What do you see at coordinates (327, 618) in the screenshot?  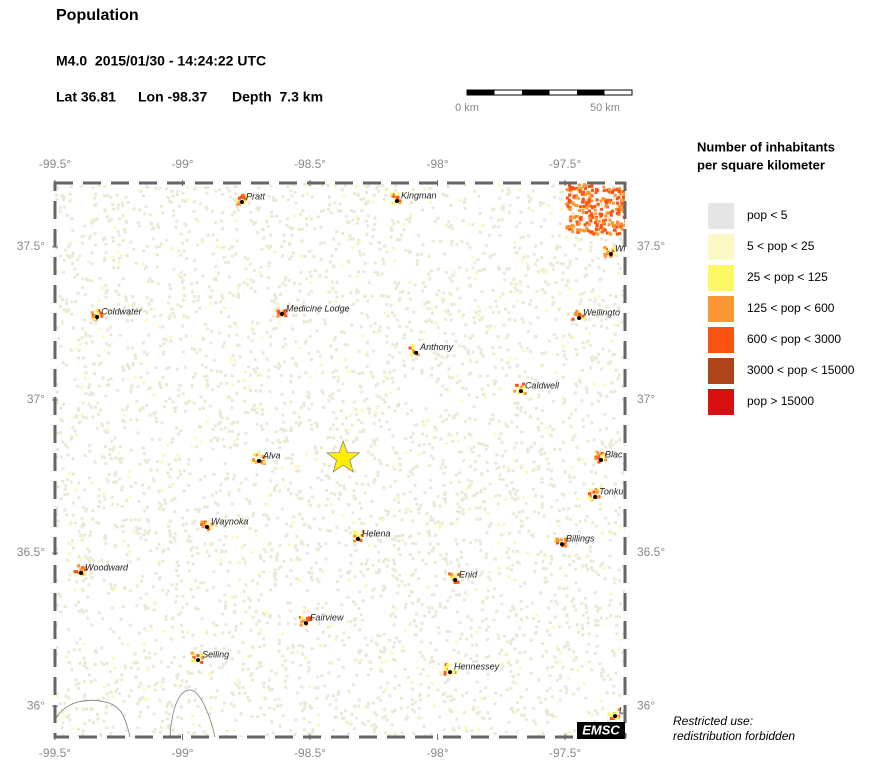 I see `city-label: Fairview` at bounding box center [327, 618].